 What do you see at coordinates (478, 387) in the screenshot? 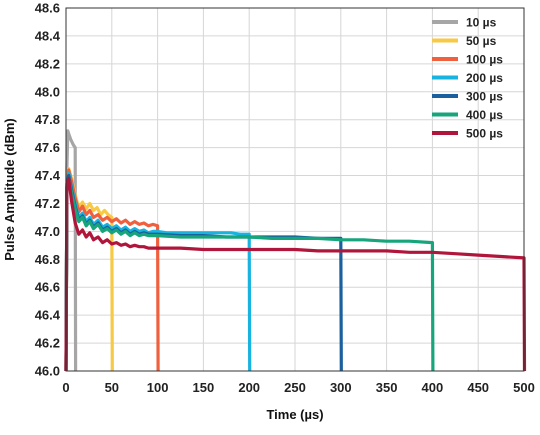
I see `x-tick-label: 450` at bounding box center [478, 387].